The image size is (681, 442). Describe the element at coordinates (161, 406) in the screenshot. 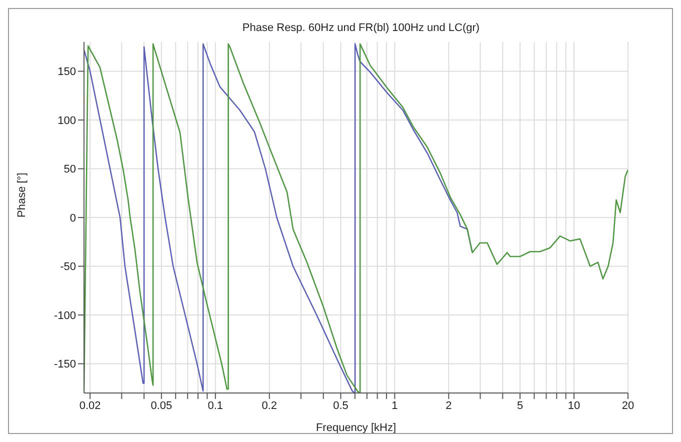

I see `x-tick-label: 0.05` at that location.